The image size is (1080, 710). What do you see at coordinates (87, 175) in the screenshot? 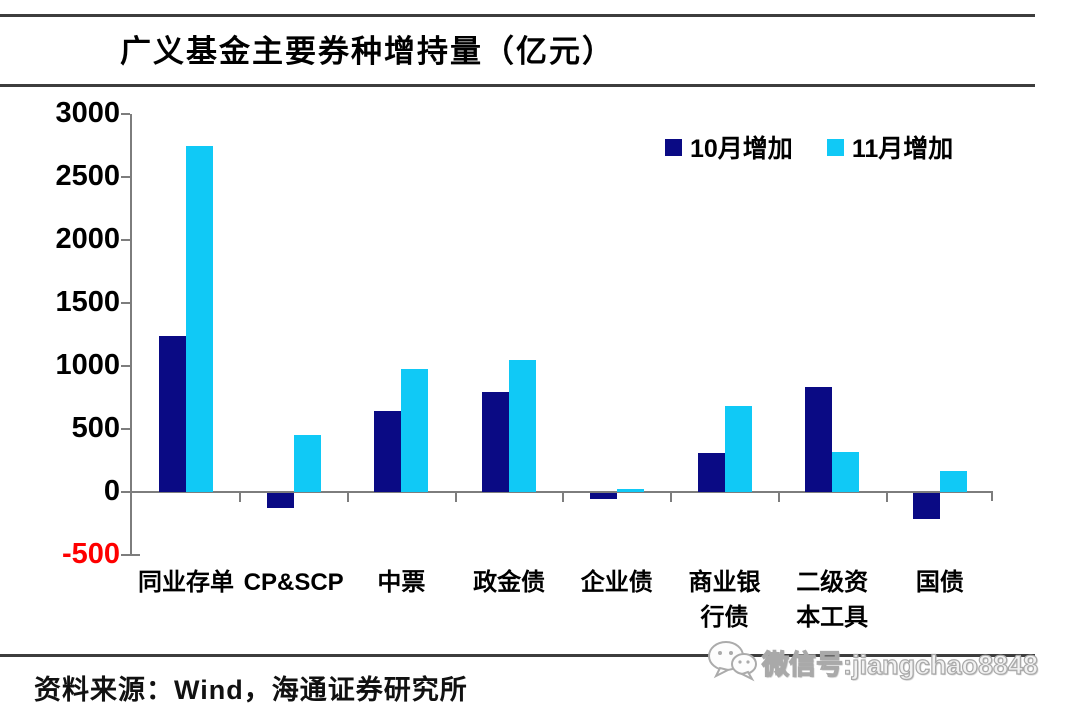
I see `y-axis-tick-label: 2500` at bounding box center [87, 175].